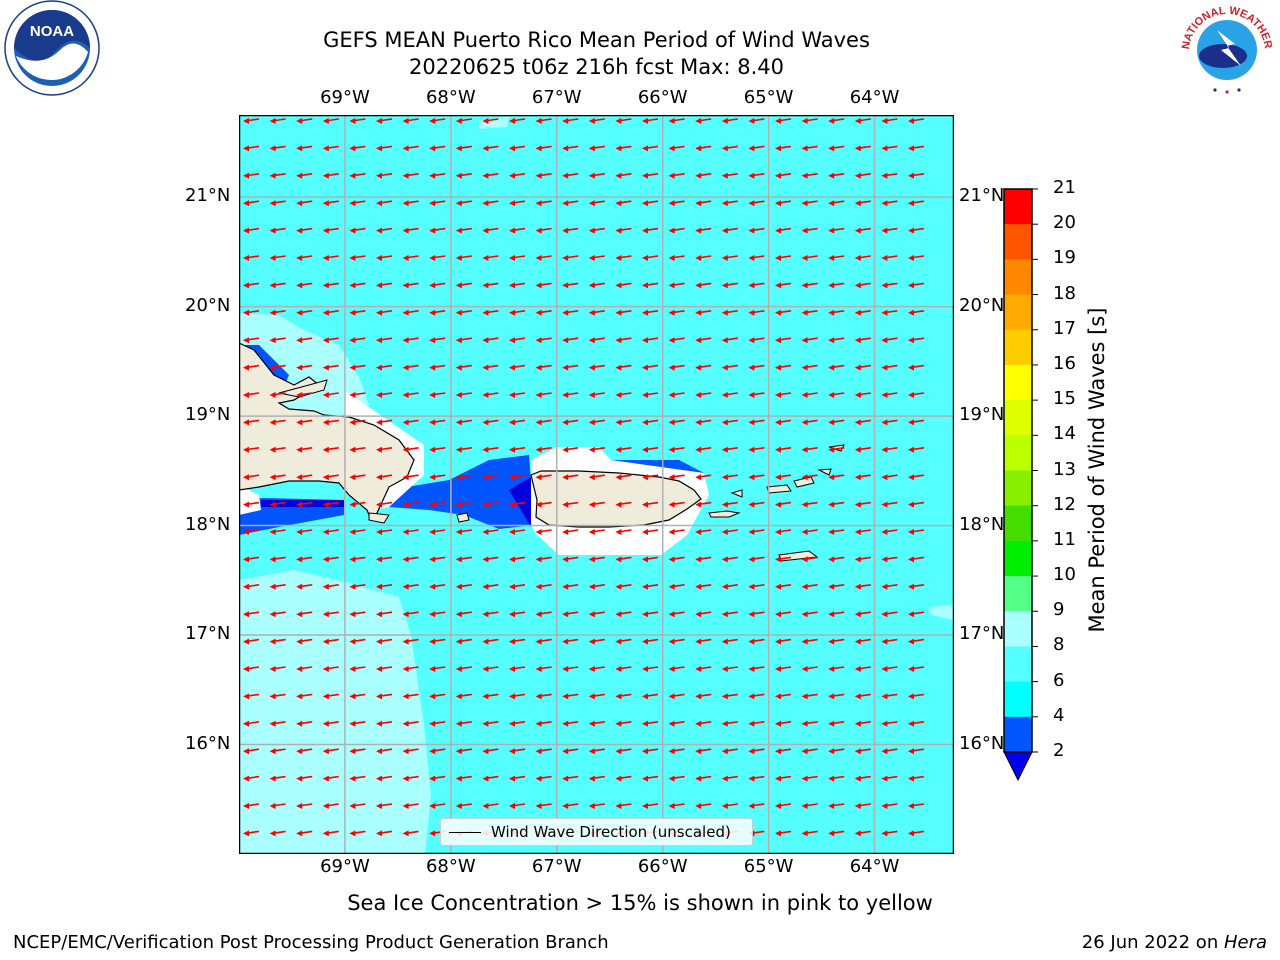  I want to click on lat-tick-label-left: 17°N, so click(208, 634).